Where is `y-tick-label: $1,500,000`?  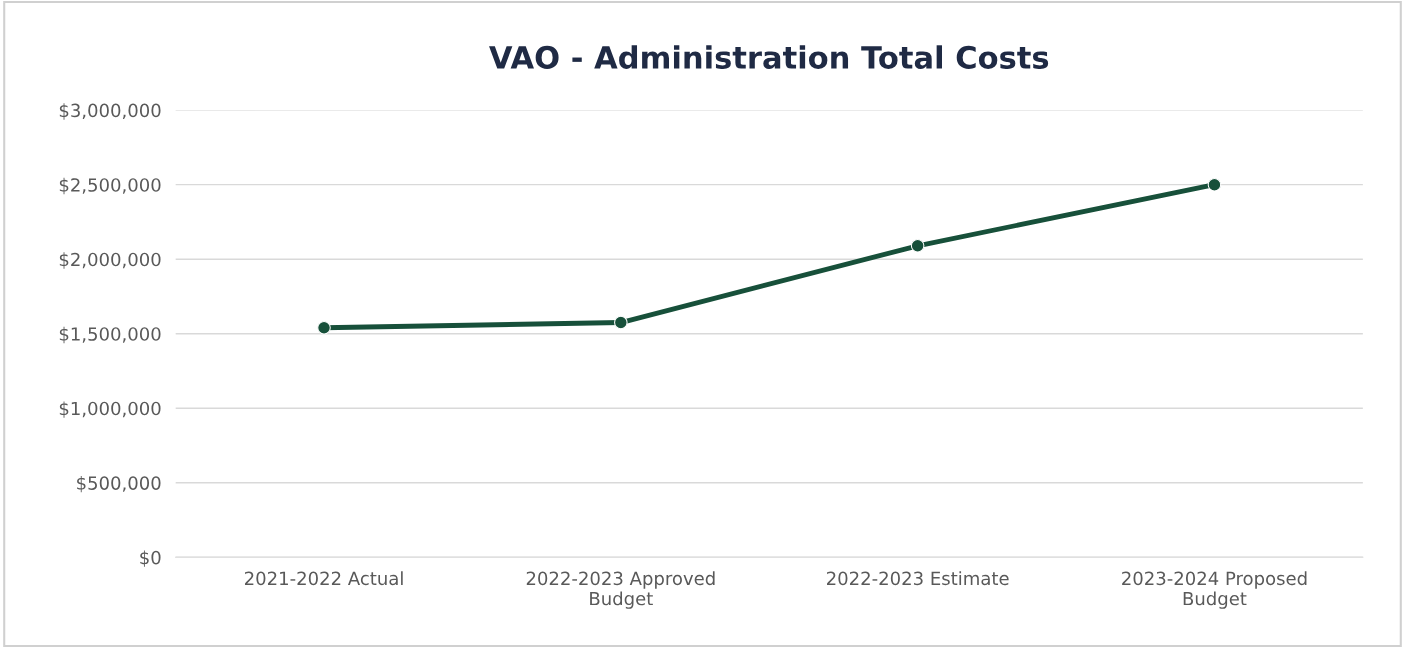
y-tick-label: $1,500,000 is located at coordinates (110, 335).